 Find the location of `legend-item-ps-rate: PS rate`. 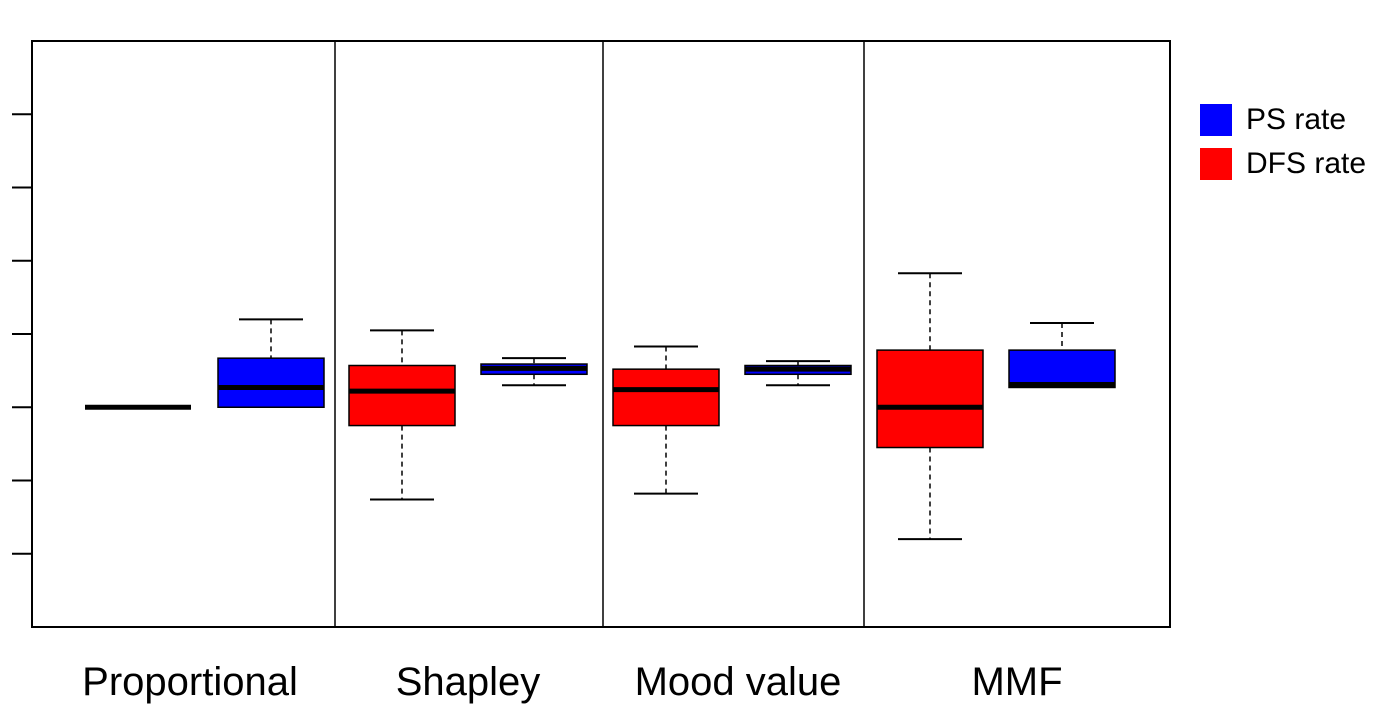

legend-item-ps-rate: PS rate is located at coordinates (1283, 120).